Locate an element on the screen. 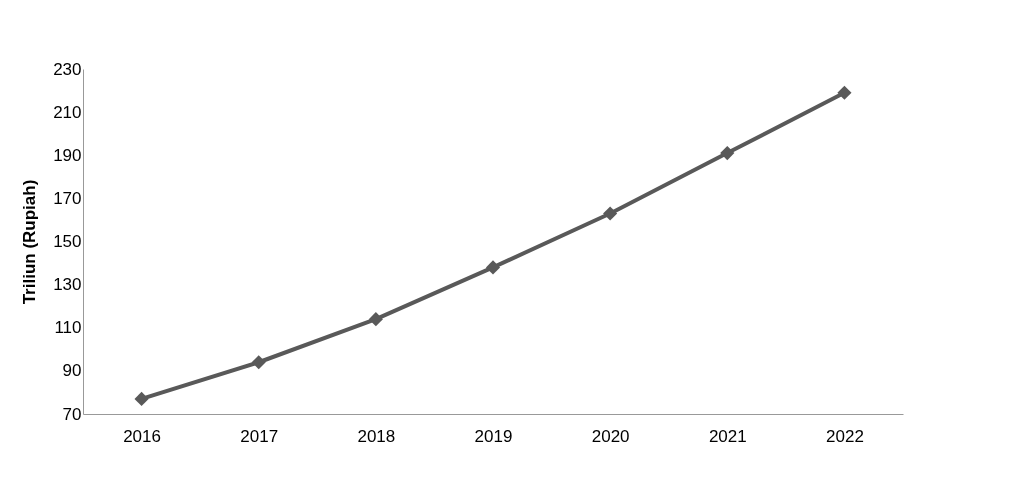  x-tick-label: 2021 is located at coordinates (727, 436).